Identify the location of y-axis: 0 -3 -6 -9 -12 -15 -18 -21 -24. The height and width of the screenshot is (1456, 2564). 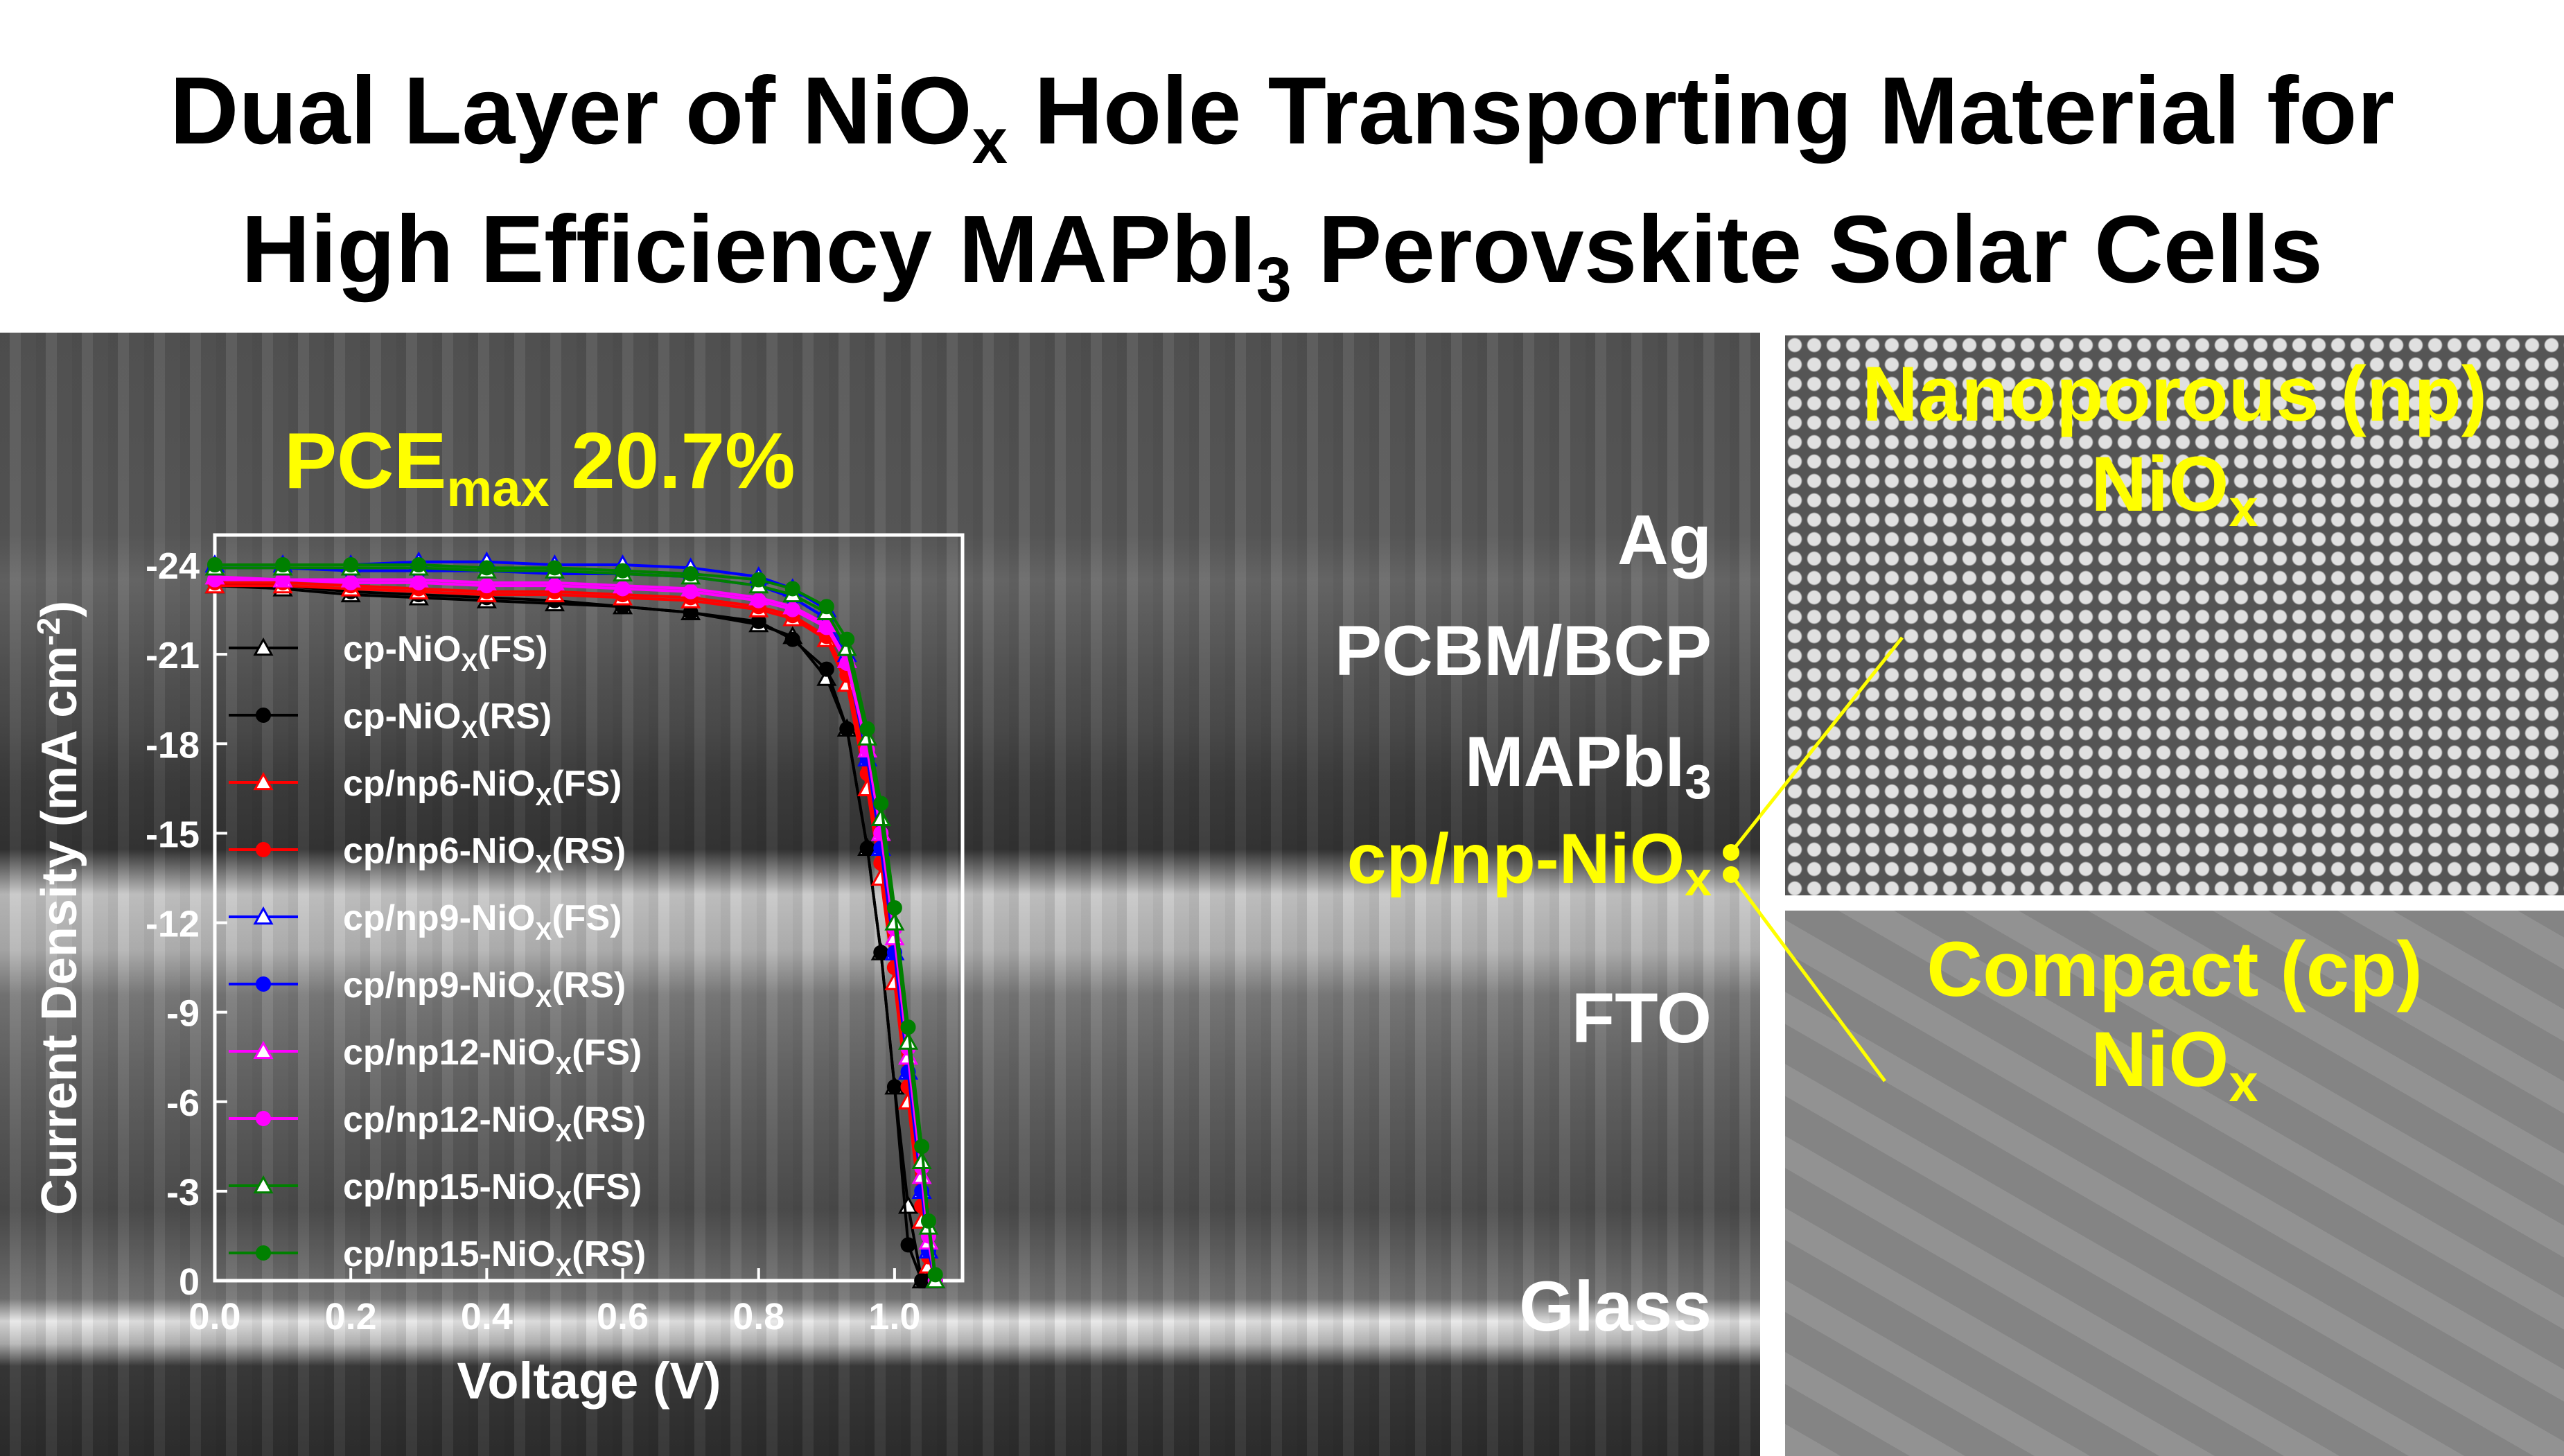
(186, 924).